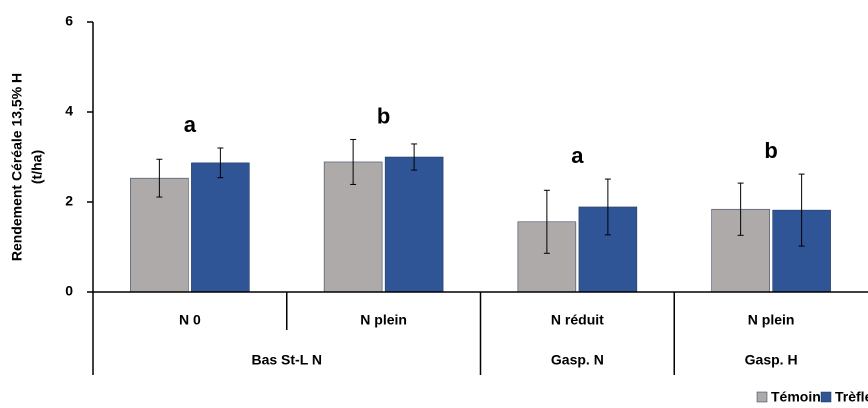 Image resolution: width=868 pixels, height=408 pixels. I want to click on x-group-label: Gasp. H, so click(771, 360).